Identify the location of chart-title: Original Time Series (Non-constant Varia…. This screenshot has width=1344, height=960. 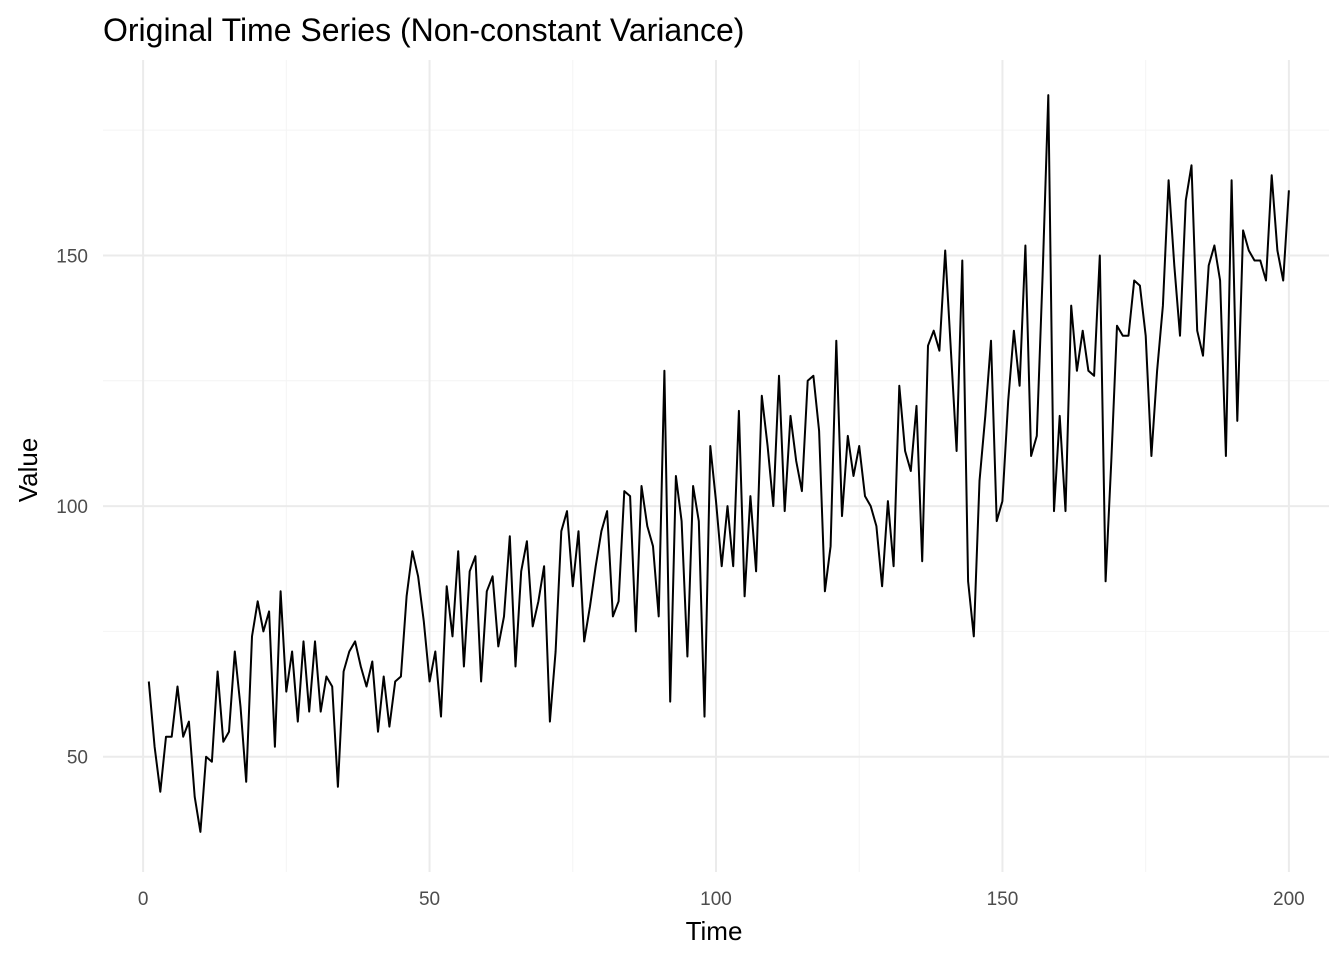
(423, 30).